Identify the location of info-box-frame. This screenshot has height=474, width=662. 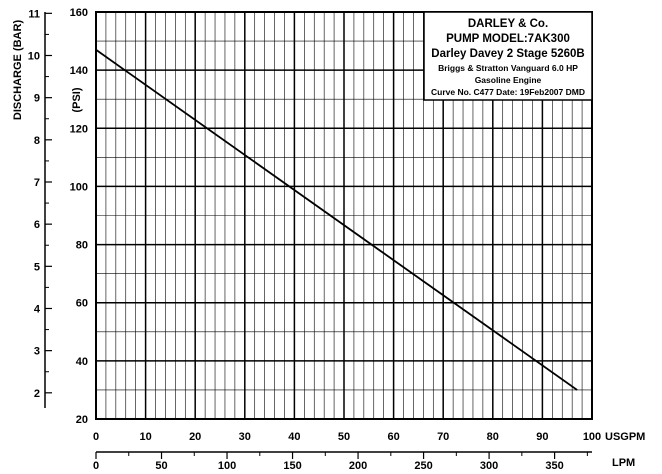
(508, 56).